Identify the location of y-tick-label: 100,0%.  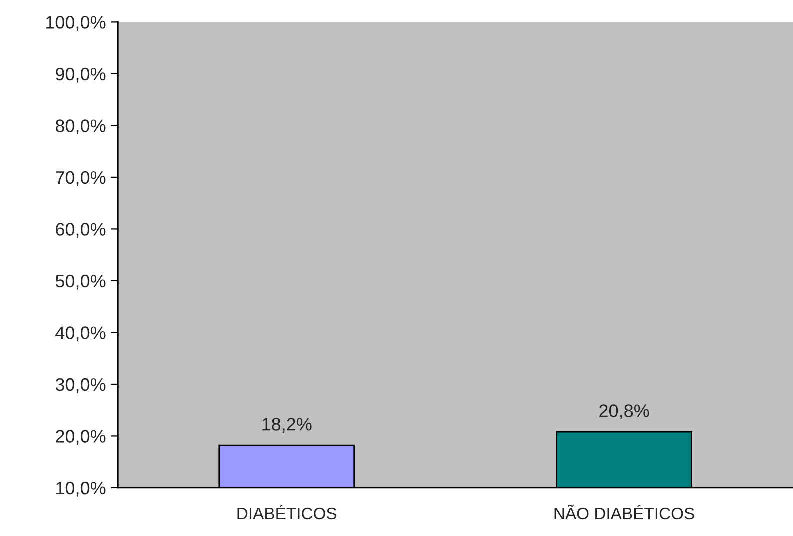
(76, 24).